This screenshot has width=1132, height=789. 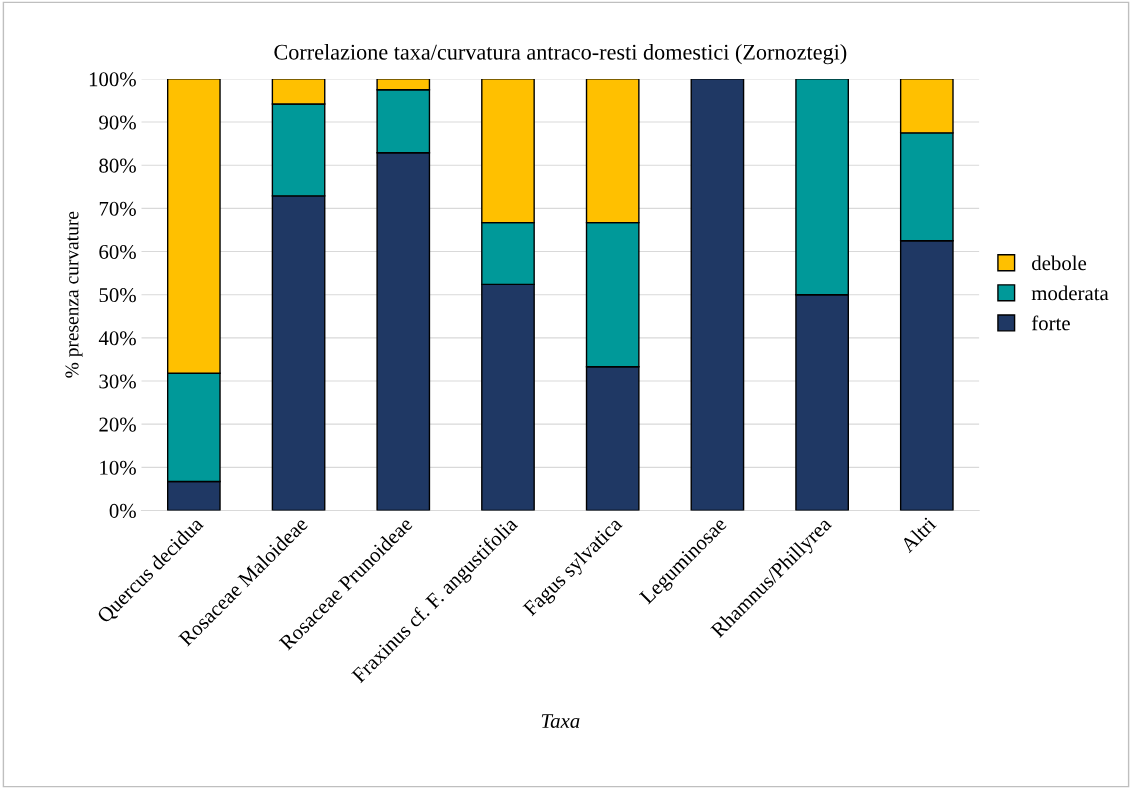 What do you see at coordinates (918, 534) in the screenshot?
I see `x-tick-label: Altri` at bounding box center [918, 534].